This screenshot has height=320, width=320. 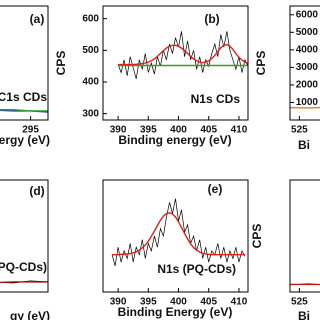 What do you see at coordinates (174, 140) in the screenshot?
I see `x-axis-label: Binding energy (eV)` at bounding box center [174, 140].